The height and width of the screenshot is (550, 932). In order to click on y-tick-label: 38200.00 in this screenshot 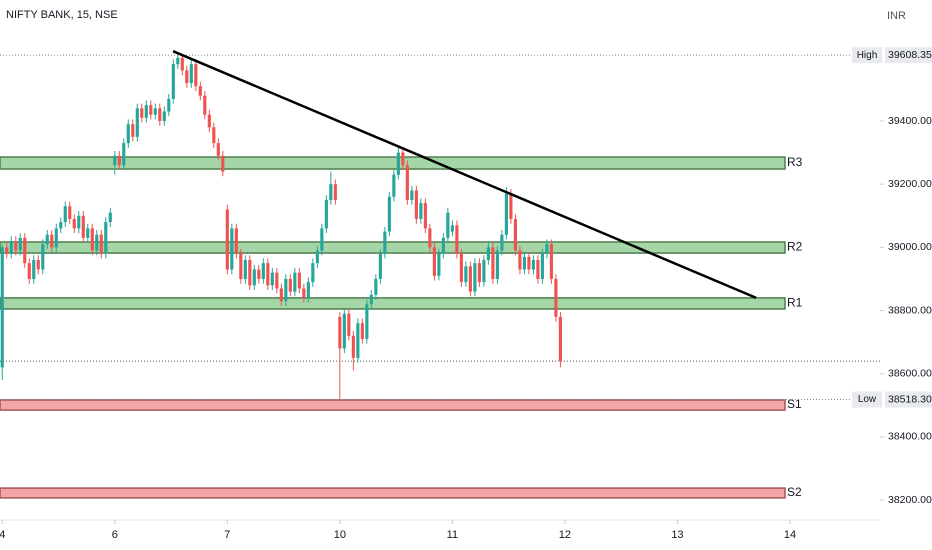, I will do `click(910, 500)`.